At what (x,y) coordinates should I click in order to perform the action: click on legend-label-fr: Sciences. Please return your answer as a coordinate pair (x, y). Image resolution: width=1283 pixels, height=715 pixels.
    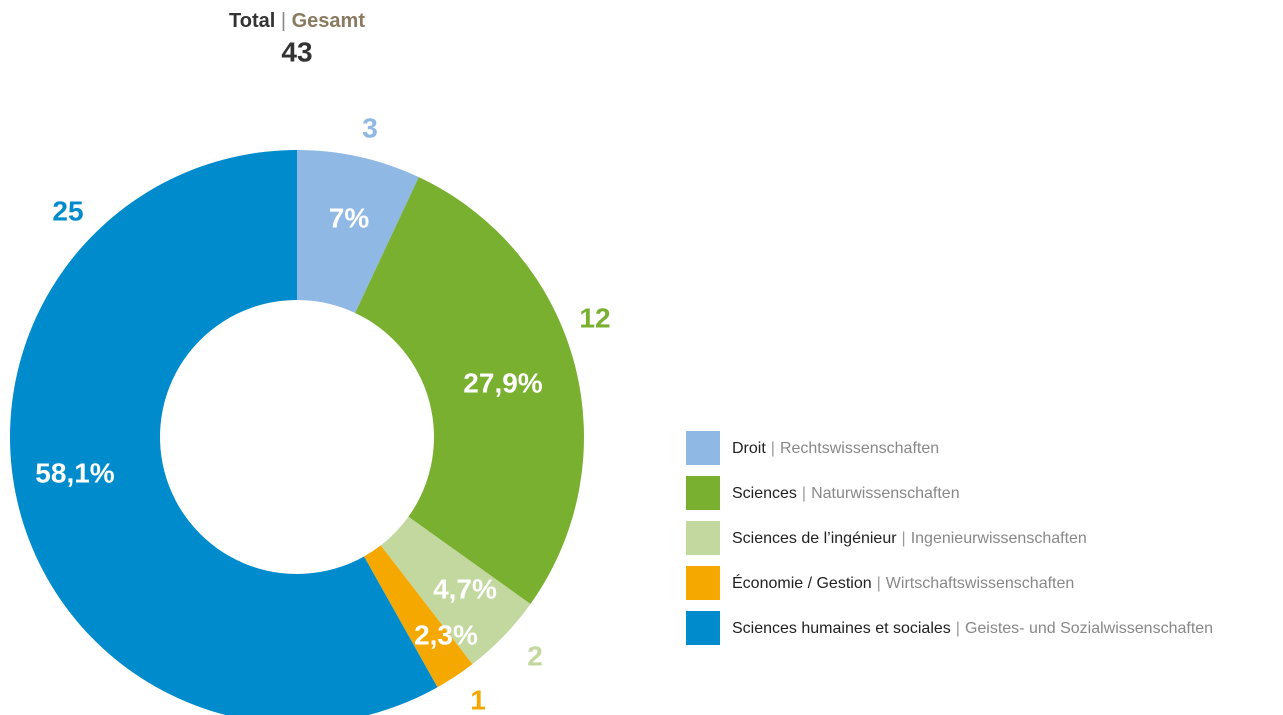
    Looking at the image, I should click on (764, 493).